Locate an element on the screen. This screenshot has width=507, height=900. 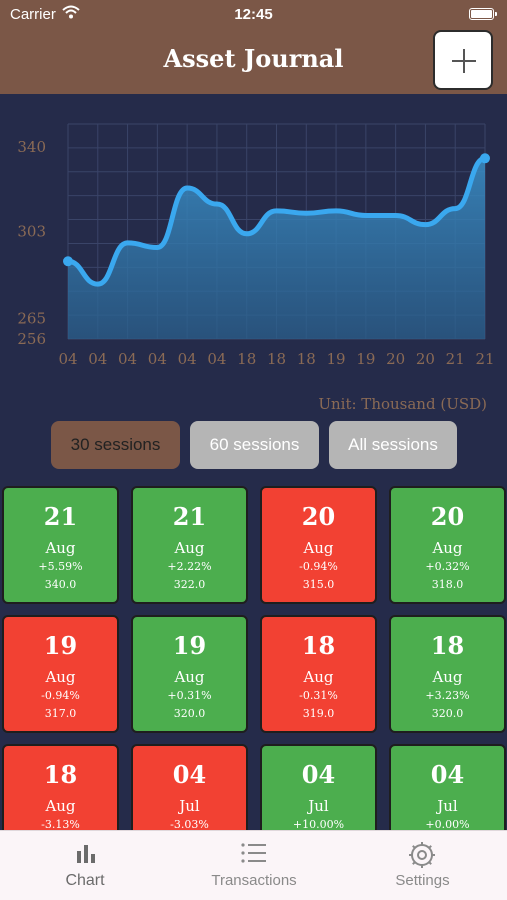
y-tick-label: 340 is located at coordinates (31, 147).